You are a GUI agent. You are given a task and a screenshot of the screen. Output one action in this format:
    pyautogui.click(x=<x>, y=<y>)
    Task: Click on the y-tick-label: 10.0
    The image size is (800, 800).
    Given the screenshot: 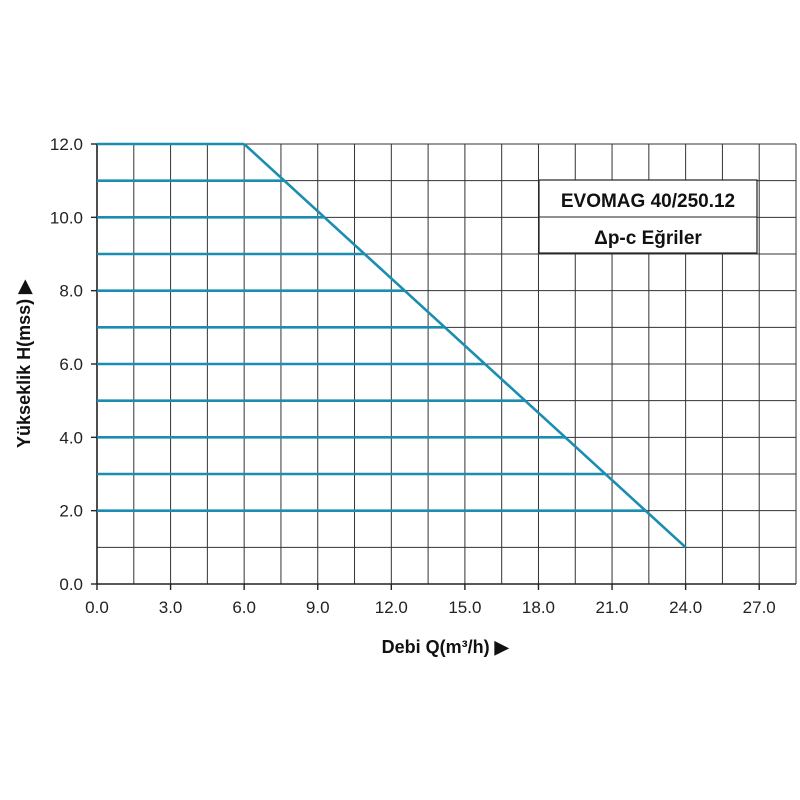 What is the action you would take?
    pyautogui.click(x=66, y=217)
    